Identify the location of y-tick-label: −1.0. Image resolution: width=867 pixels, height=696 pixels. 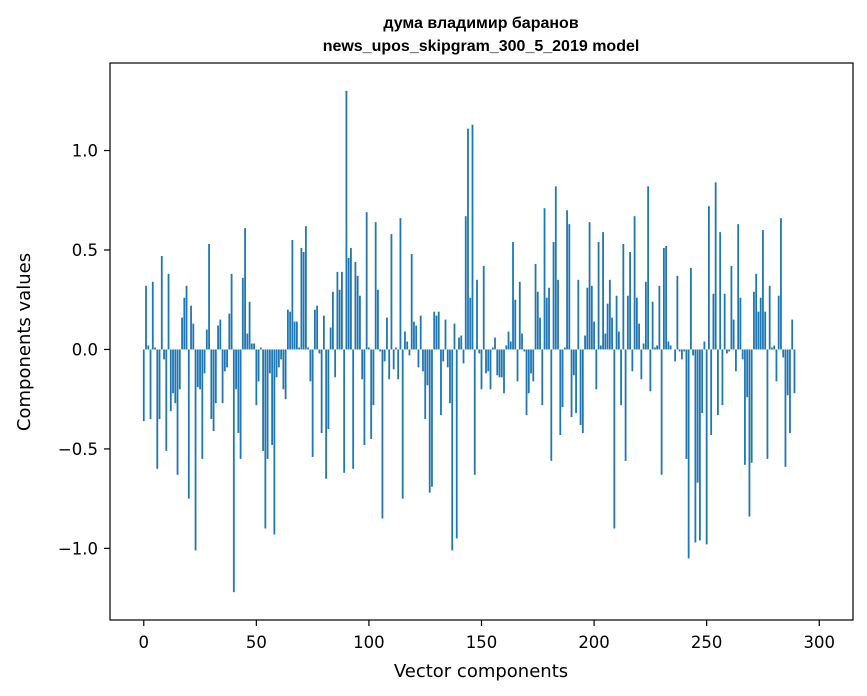
(78, 548).